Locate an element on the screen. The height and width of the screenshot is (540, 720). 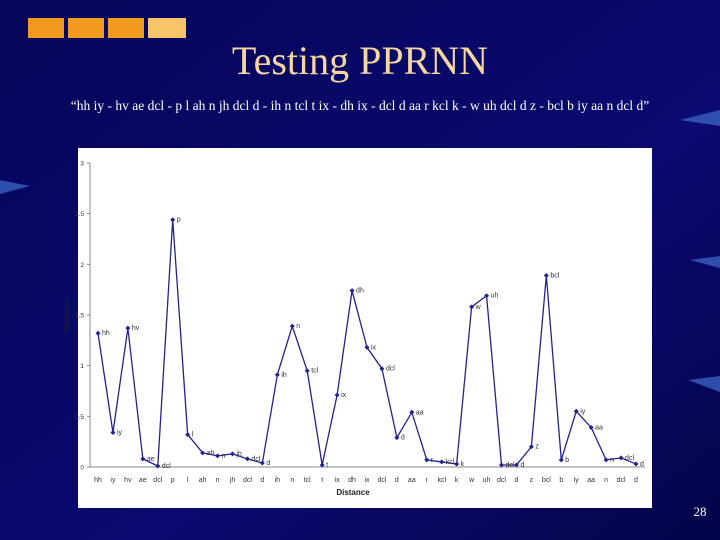
y-tick-label: 3 is located at coordinates (82, 164).